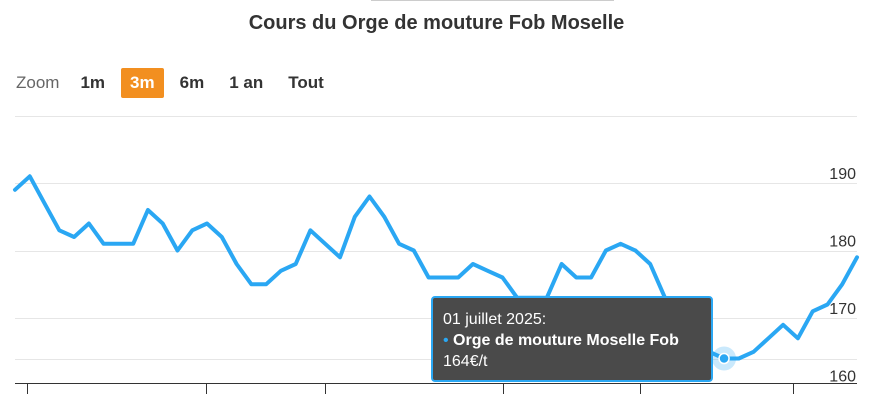 This screenshot has width=873, height=409. What do you see at coordinates (842, 377) in the screenshot?
I see `y-tick-label: 160` at bounding box center [842, 377].